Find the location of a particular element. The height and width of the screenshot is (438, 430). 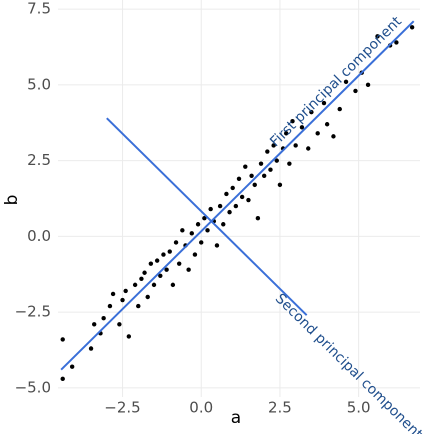

annotation: First principal component is located at coordinates (336, 81).